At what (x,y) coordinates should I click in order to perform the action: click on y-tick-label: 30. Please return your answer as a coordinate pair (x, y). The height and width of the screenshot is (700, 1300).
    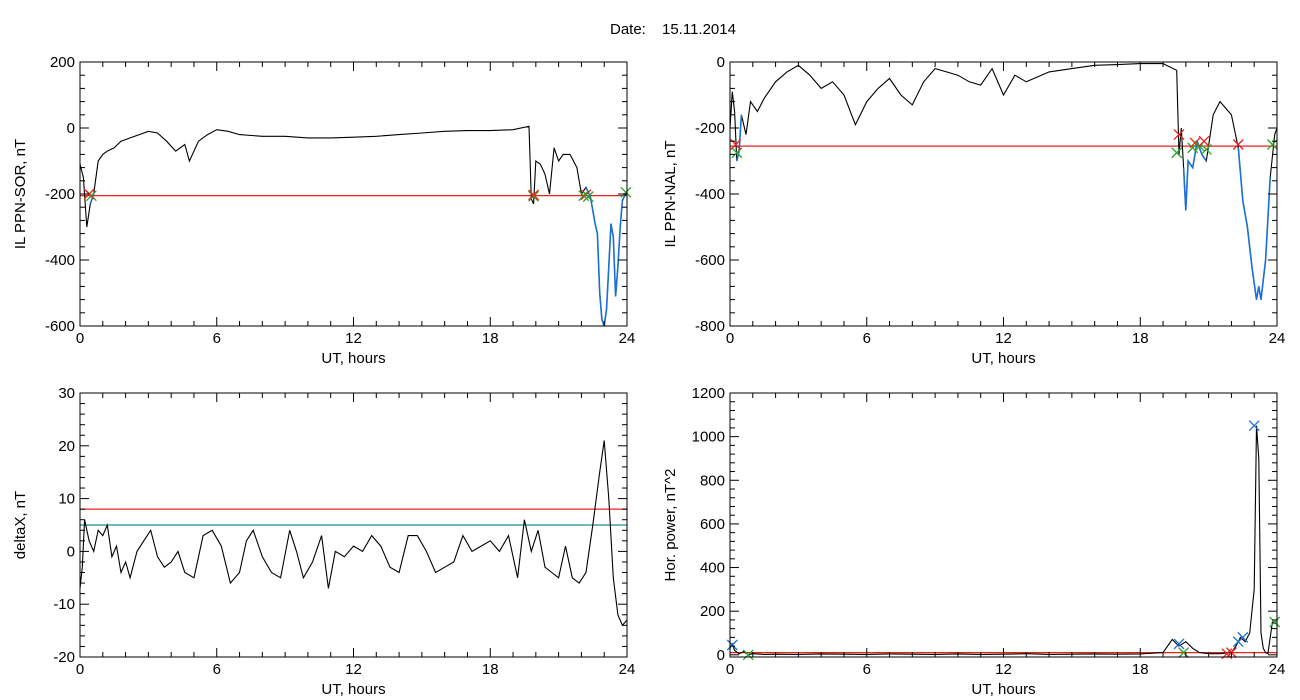
    Looking at the image, I should click on (66, 393).